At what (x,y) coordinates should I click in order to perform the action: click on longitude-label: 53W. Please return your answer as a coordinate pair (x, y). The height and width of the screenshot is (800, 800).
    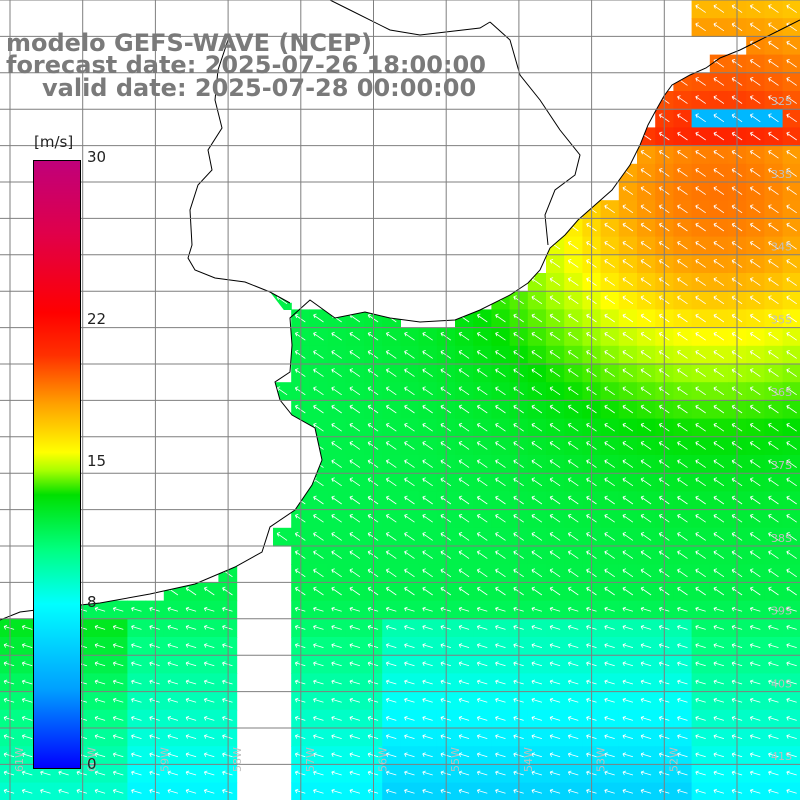
    Looking at the image, I should click on (601, 759).